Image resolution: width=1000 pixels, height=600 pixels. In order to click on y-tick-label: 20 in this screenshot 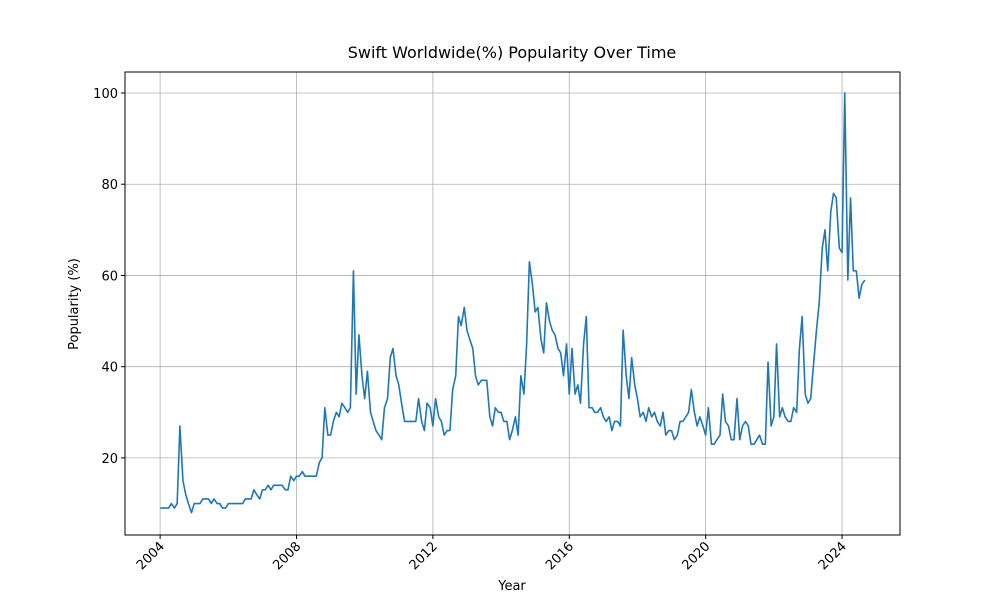, I will do `click(109, 459)`.